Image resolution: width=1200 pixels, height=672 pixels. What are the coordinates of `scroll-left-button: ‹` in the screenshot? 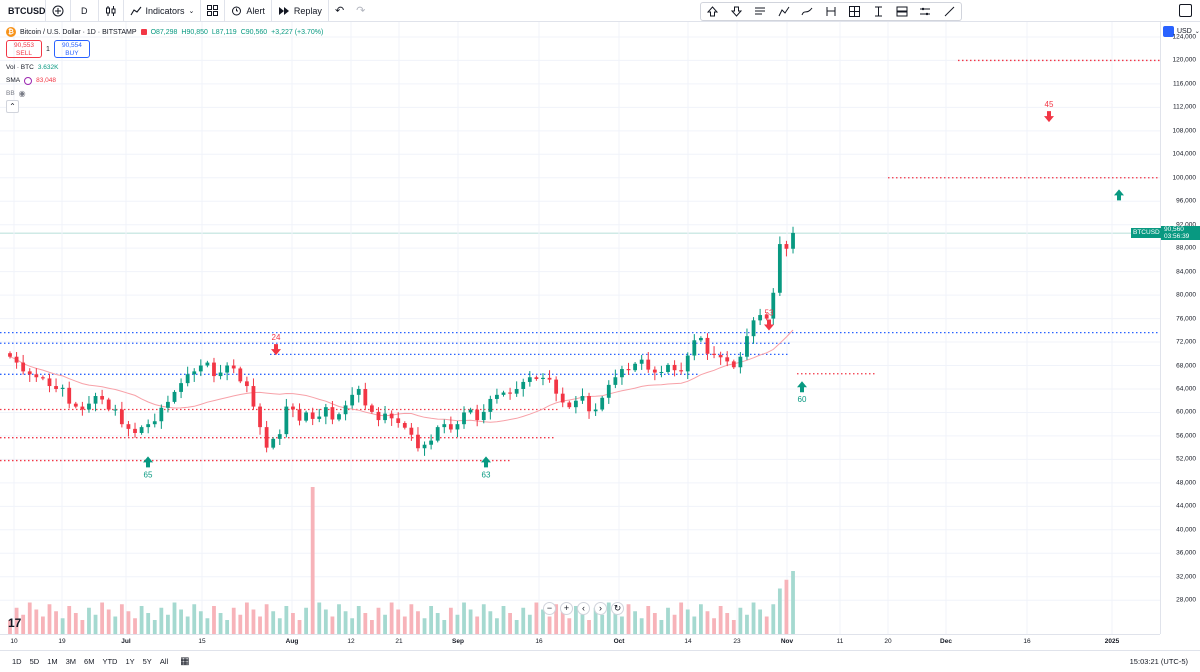 It's located at (583, 608).